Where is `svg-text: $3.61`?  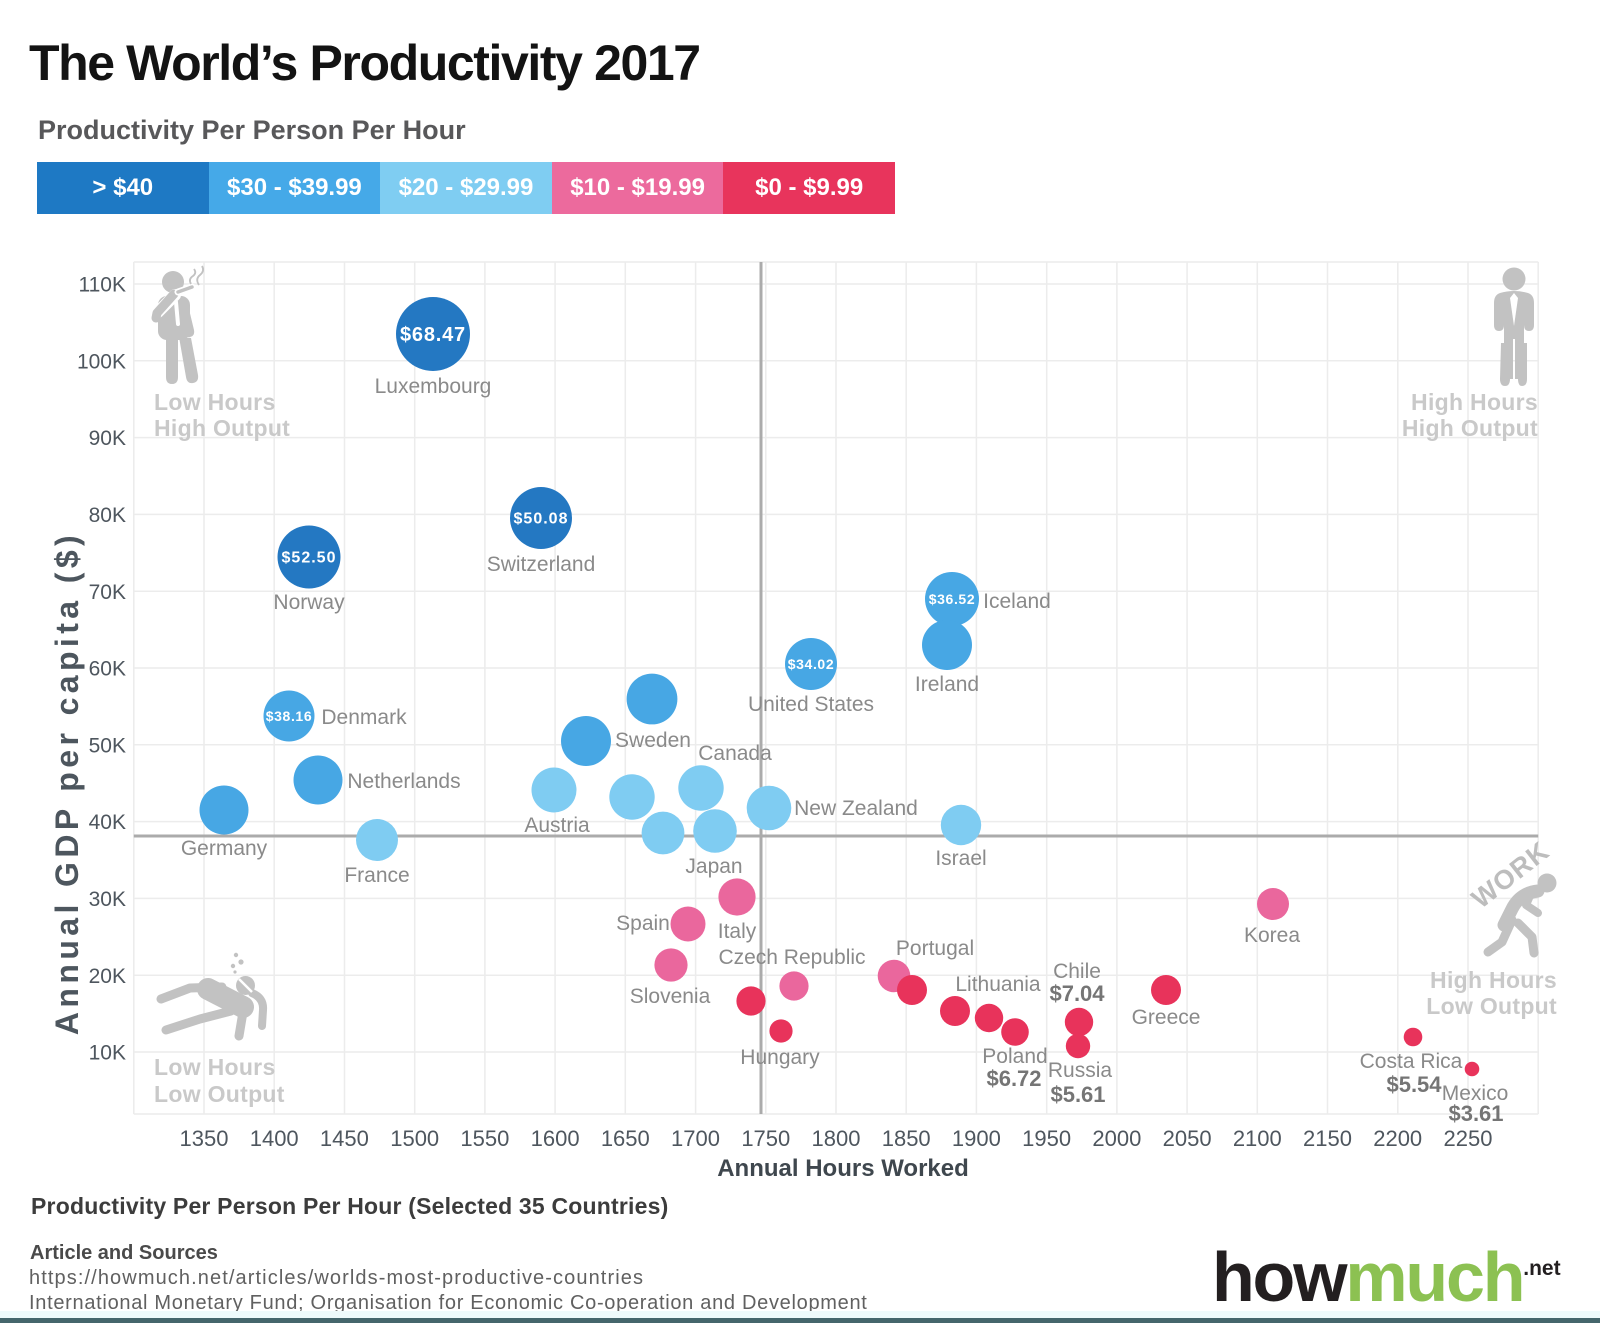
svg-text: $3.61 is located at coordinates (1475, 1113).